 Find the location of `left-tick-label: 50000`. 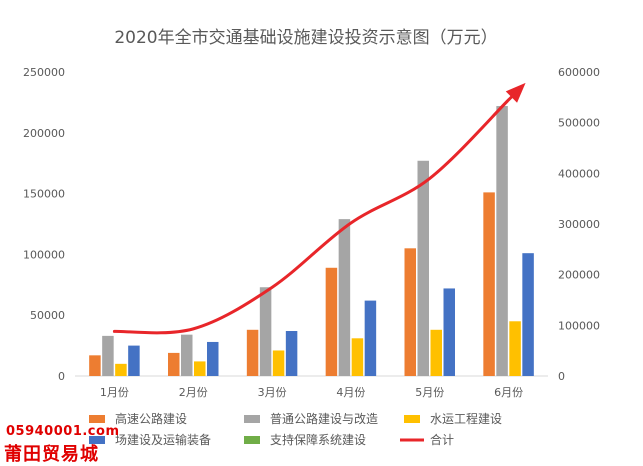

left-tick-label: 50000 is located at coordinates (47, 315).